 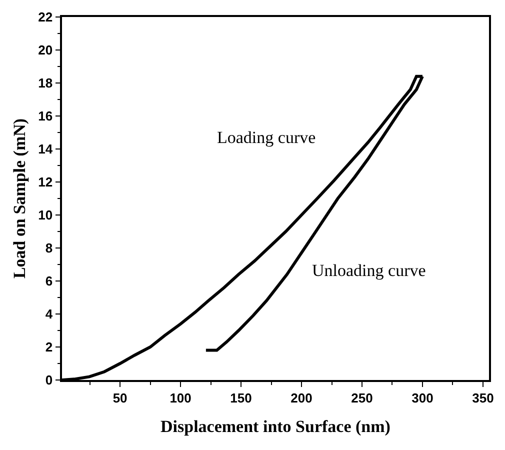 What do you see at coordinates (369, 270) in the screenshot?
I see `annotation: Unloading curve` at bounding box center [369, 270].